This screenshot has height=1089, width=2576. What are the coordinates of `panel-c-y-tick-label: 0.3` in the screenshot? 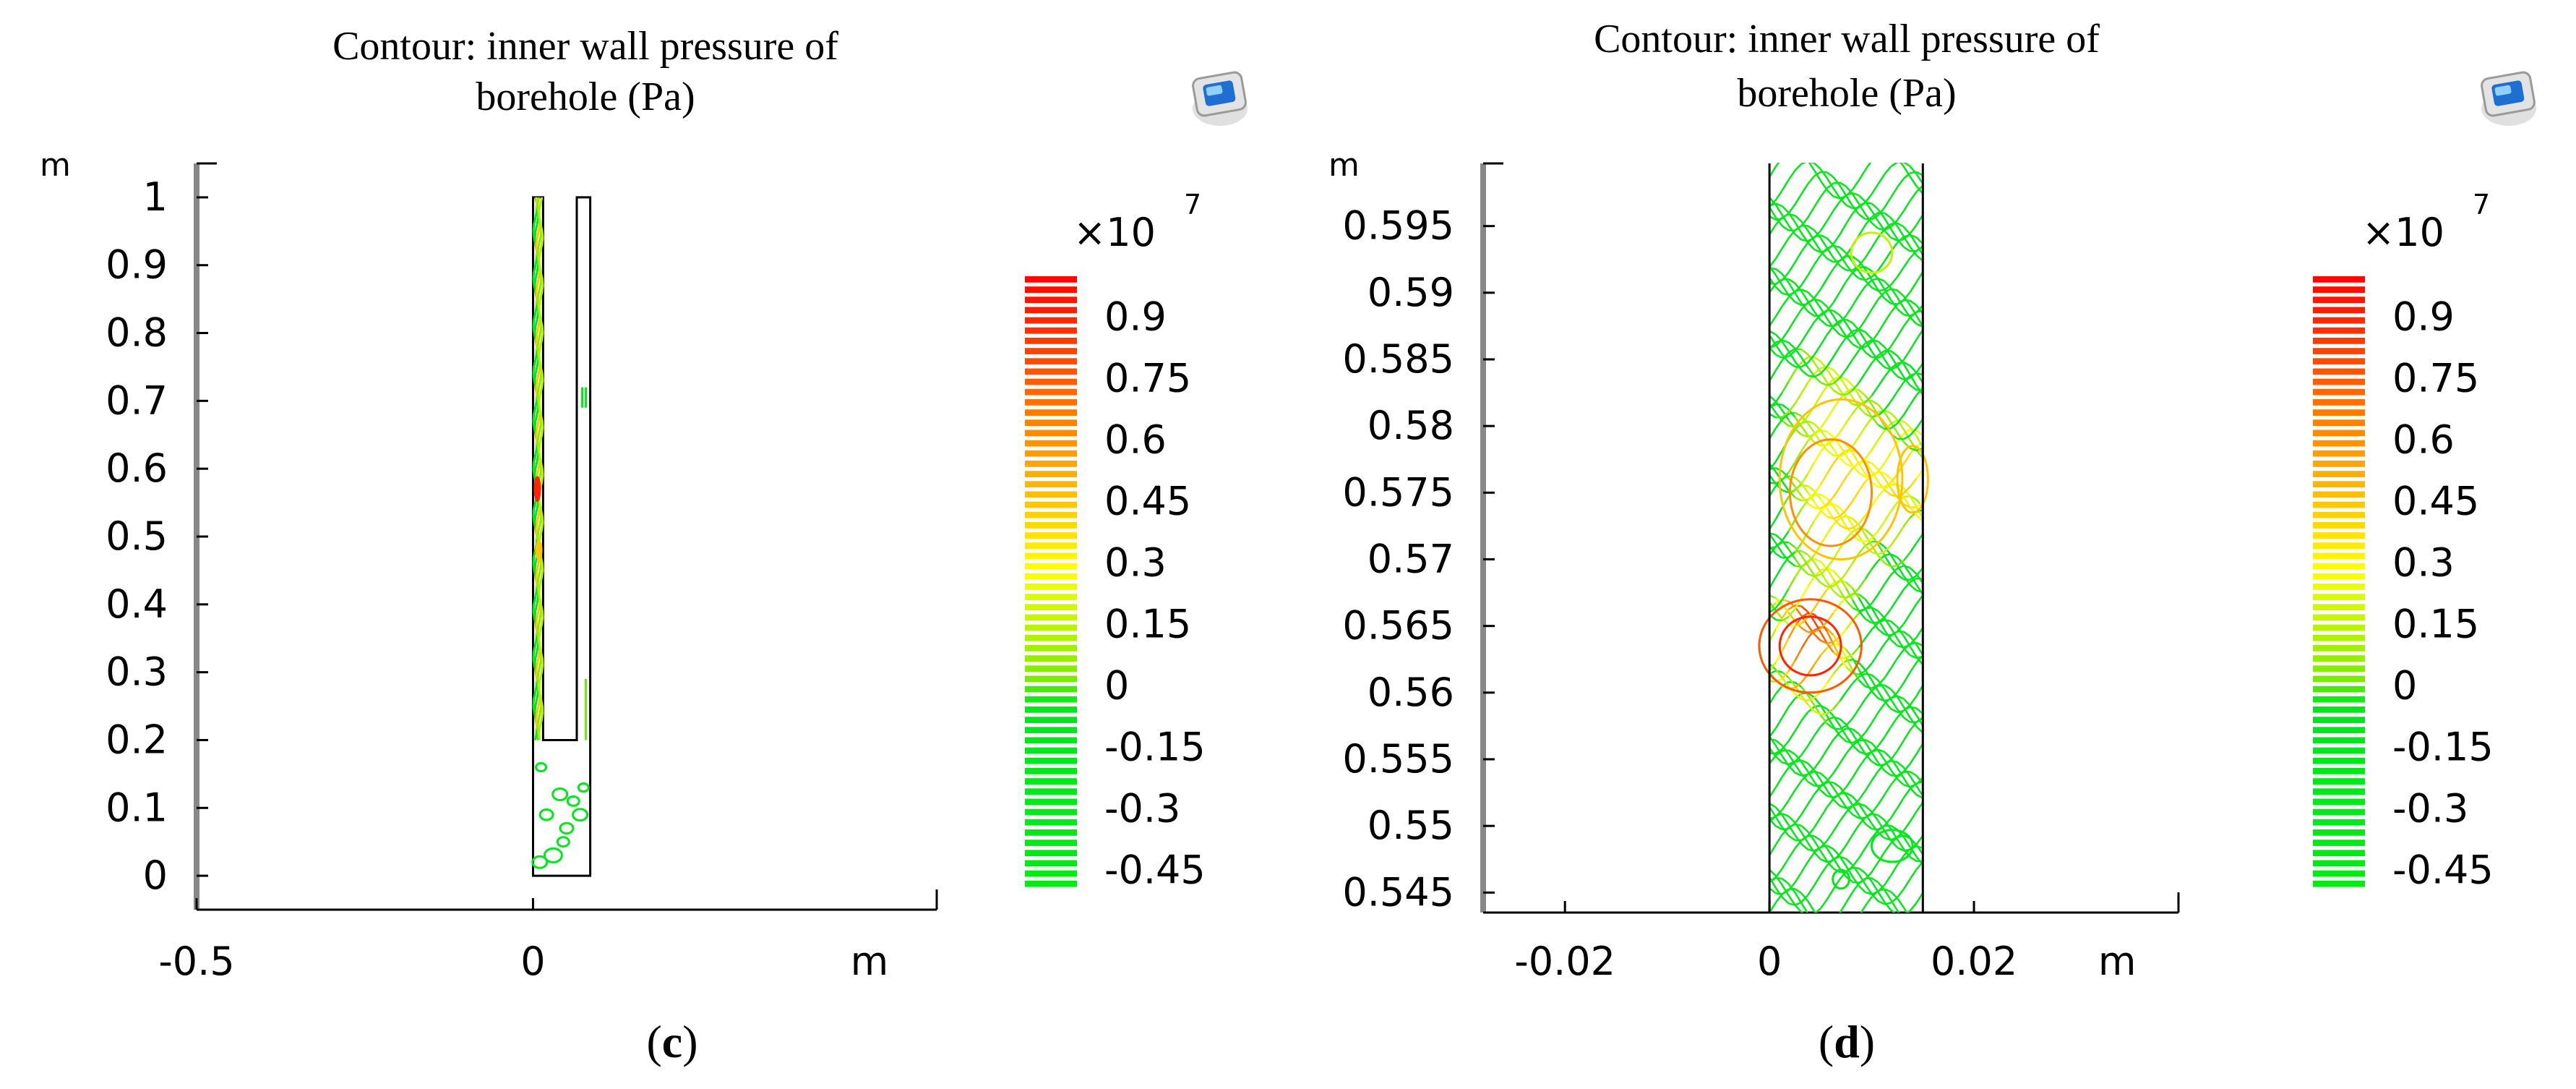 It's located at (137, 672).